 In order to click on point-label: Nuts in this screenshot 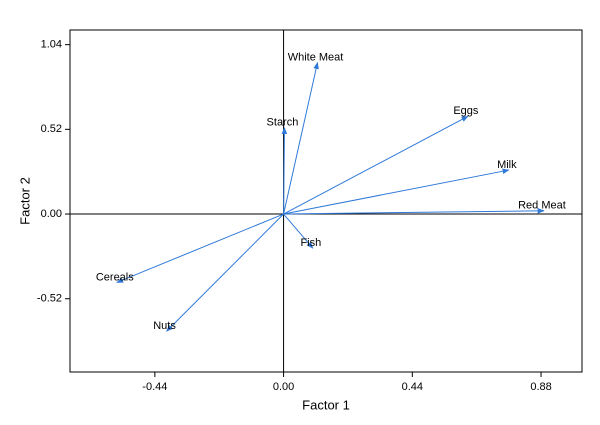, I will do `click(164, 326)`.